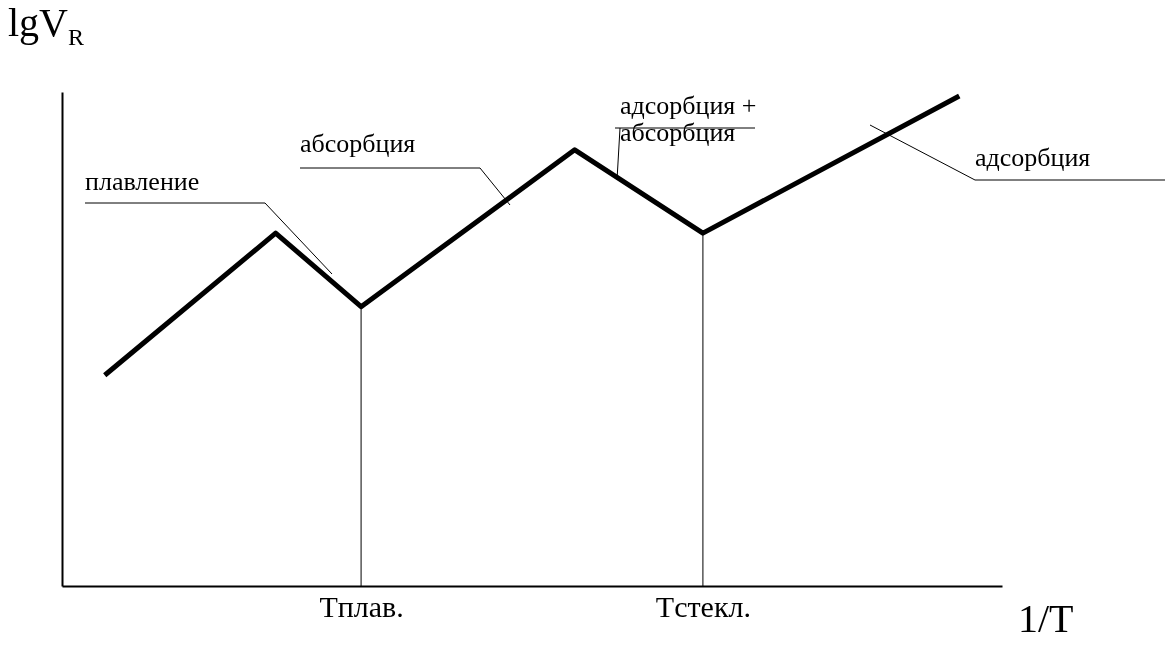  I want to click on x-tick-label: Tстекл., so click(703, 606).